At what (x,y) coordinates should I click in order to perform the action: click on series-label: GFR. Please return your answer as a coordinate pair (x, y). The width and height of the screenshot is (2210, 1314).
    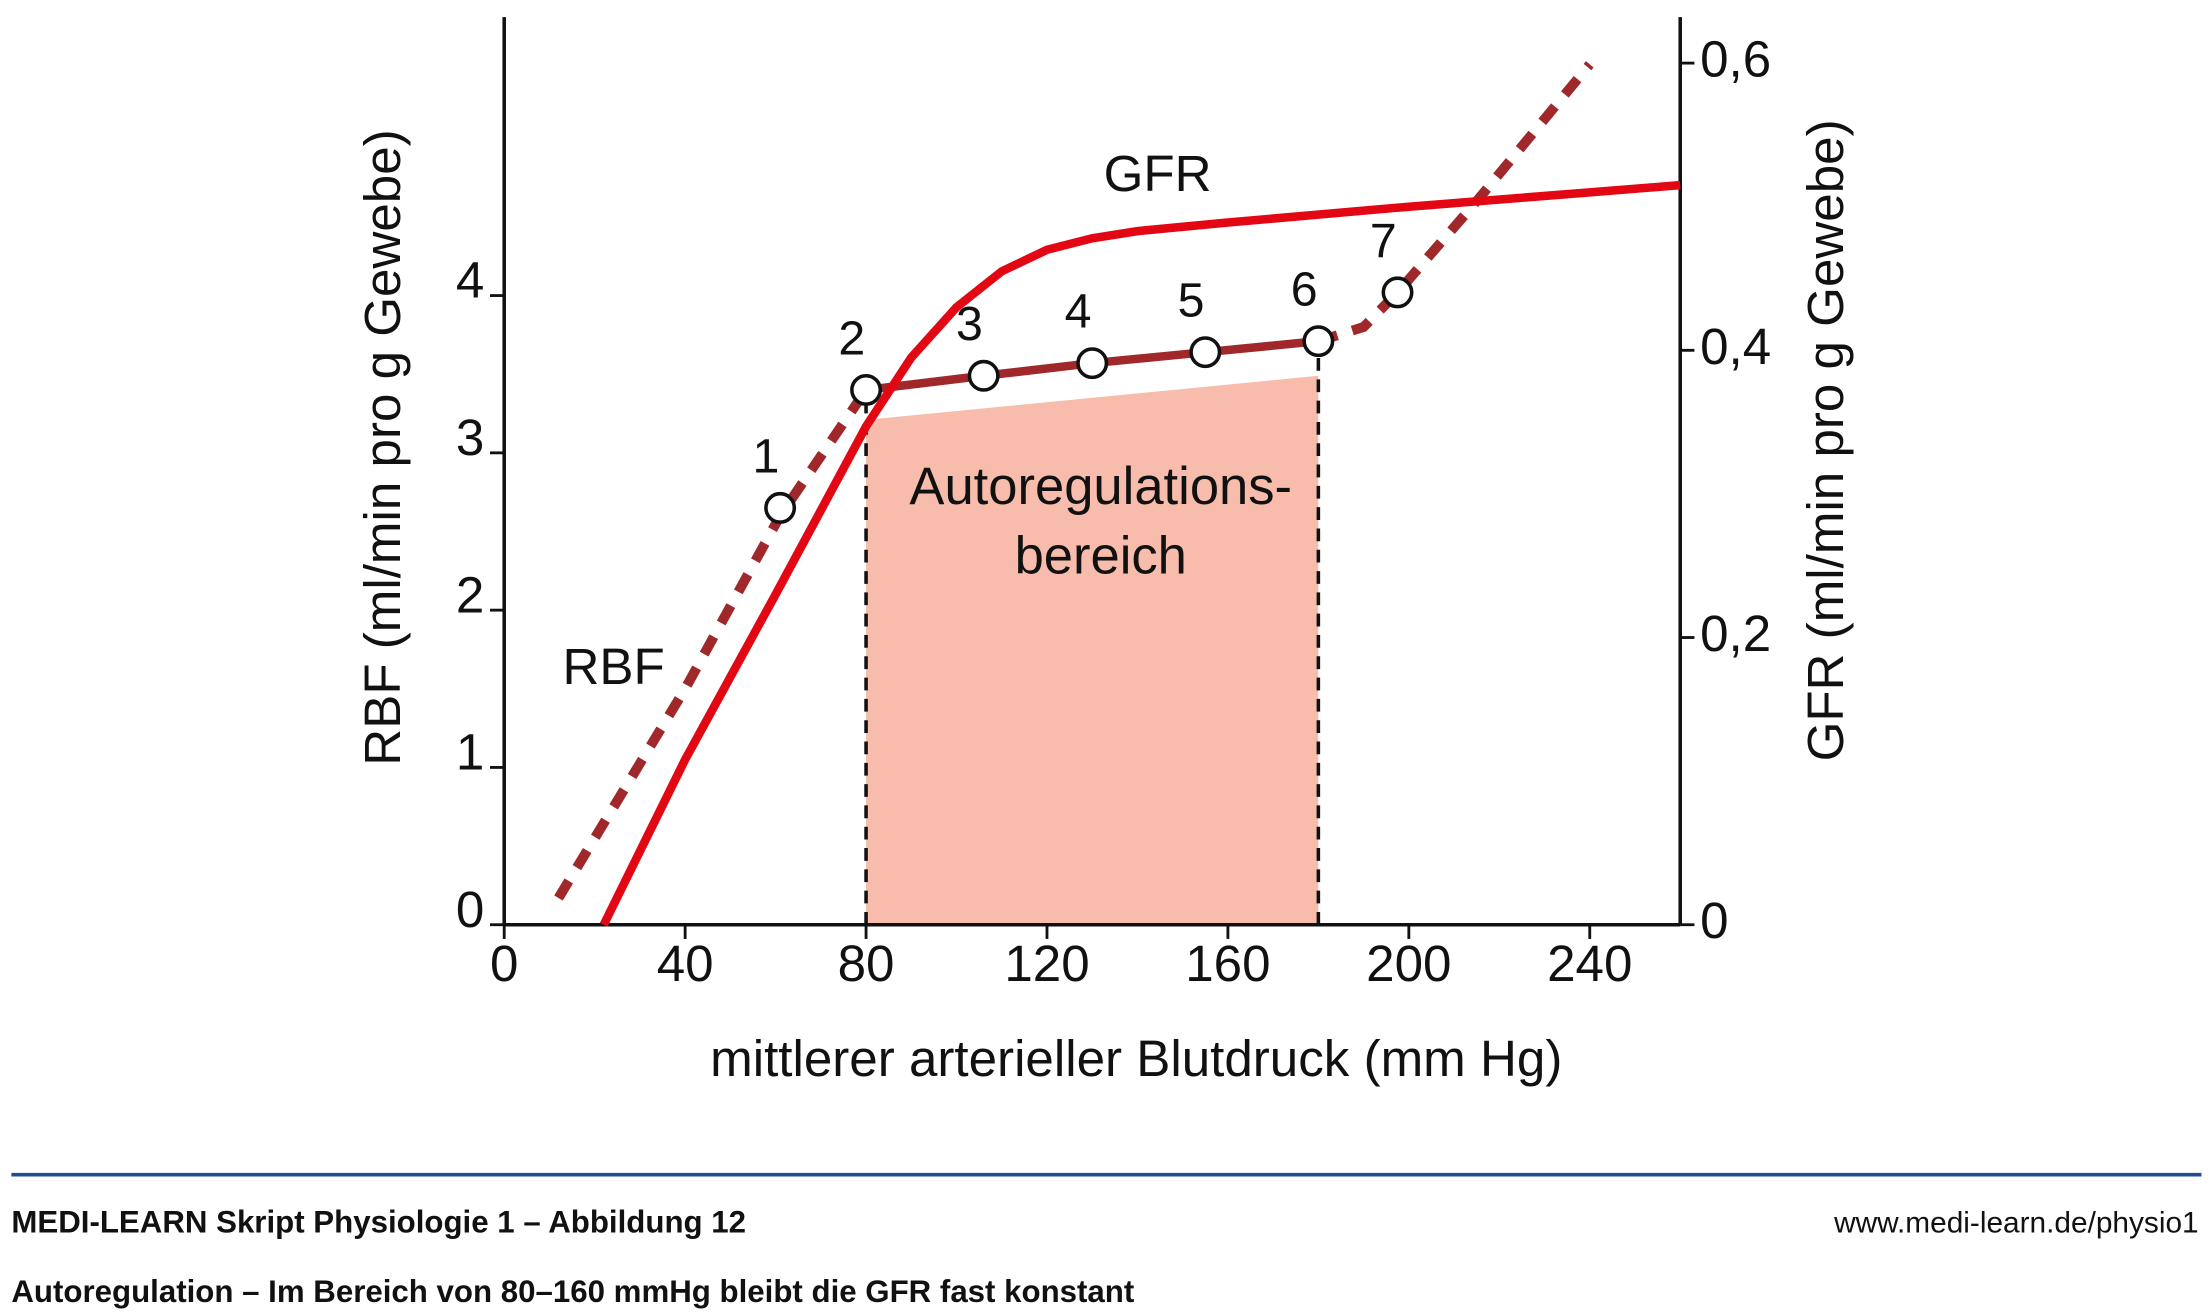
    Looking at the image, I should click on (1158, 173).